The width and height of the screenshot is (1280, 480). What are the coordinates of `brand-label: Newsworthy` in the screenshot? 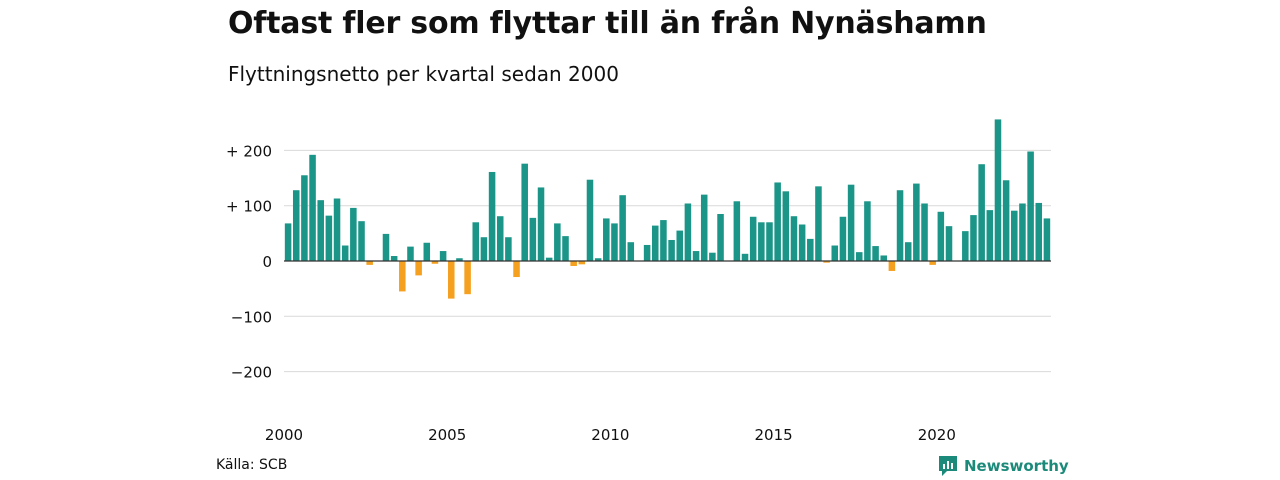 It's located at (1016, 466).